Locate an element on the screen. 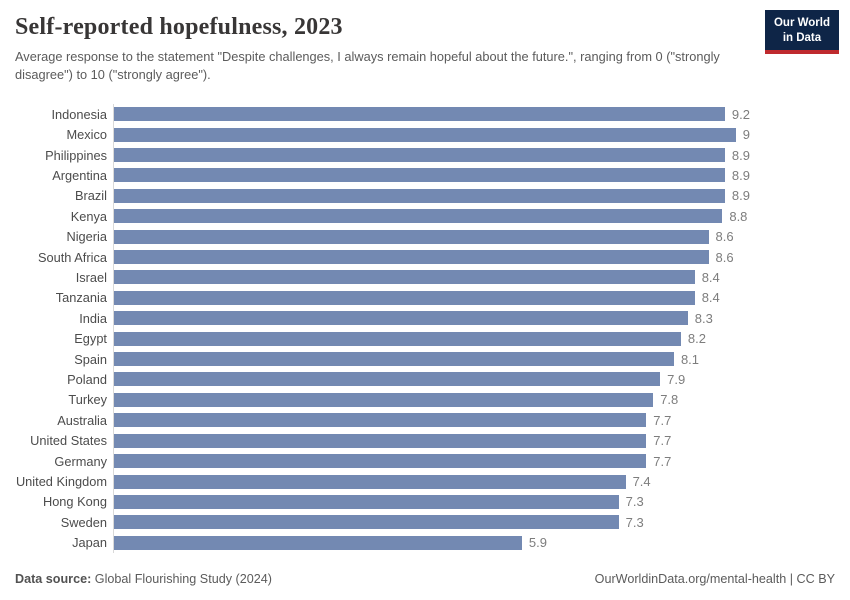 This screenshot has width=850, height=600. bar-row: Tanzania 8.4 is located at coordinates (425, 298).